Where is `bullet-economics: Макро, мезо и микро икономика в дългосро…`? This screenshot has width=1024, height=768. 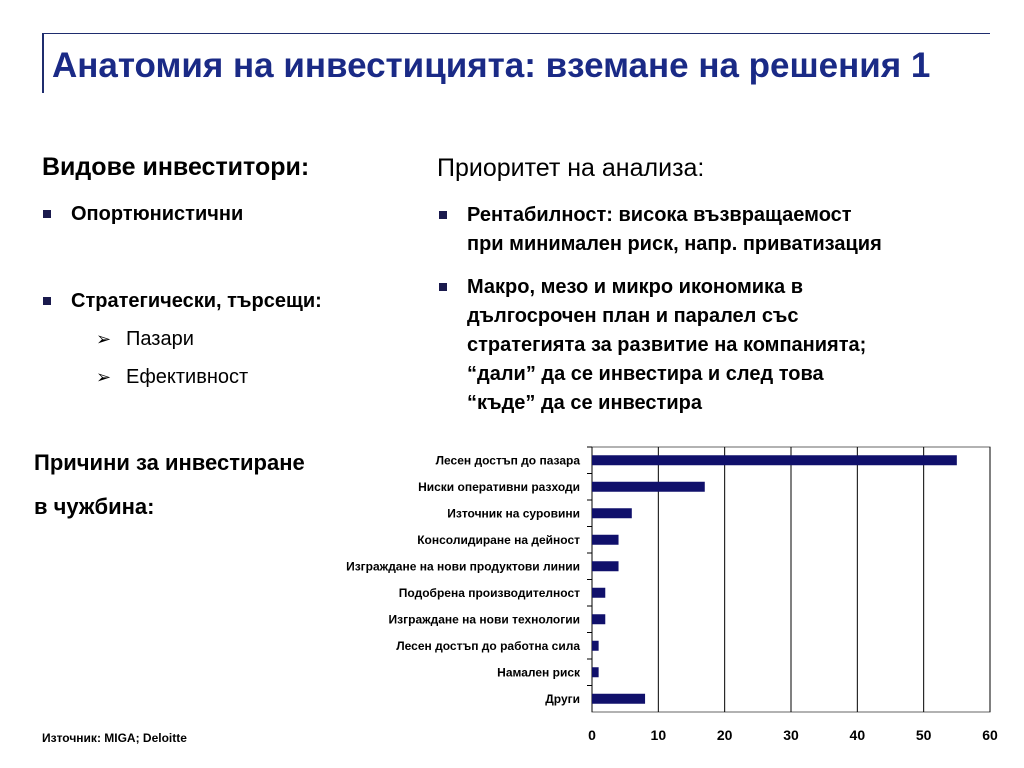
bullet-economics: Макро, мезо и микро икономика в дългосро… is located at coordinates (653, 345).